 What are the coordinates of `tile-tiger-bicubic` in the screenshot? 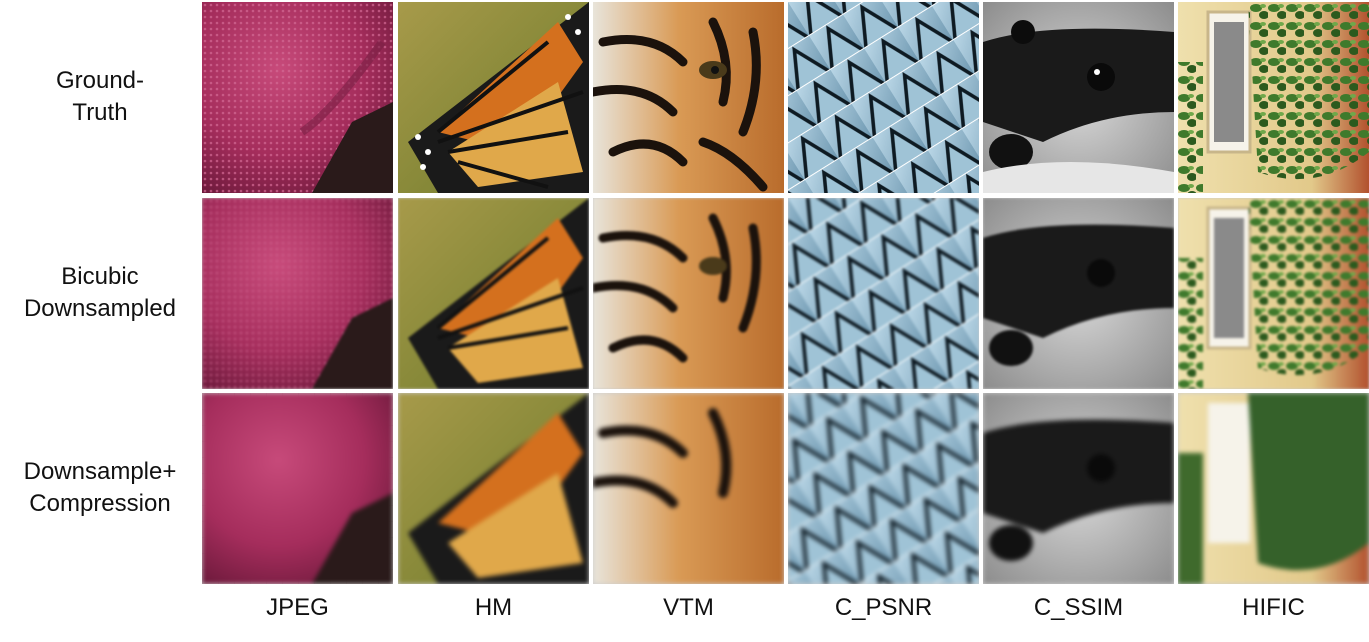 It's located at (688, 293).